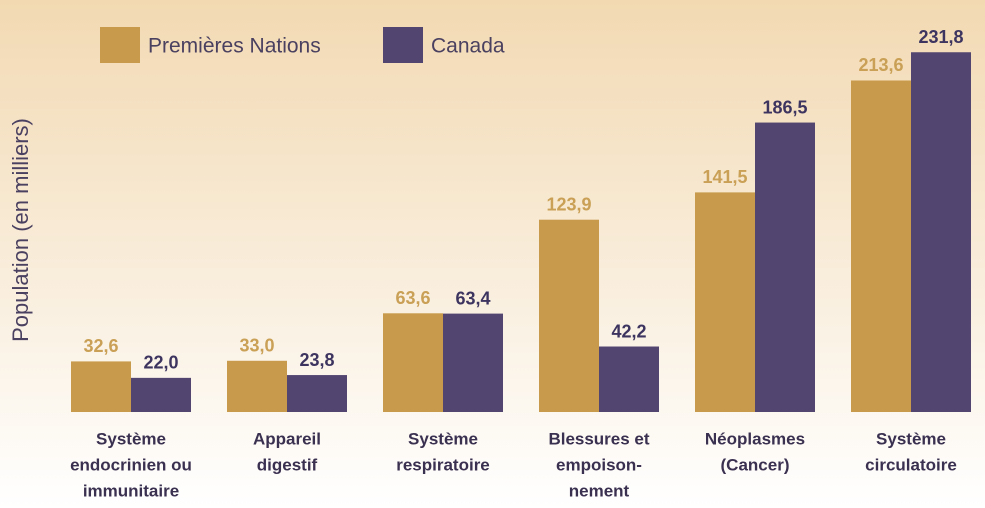 The width and height of the screenshot is (985, 508). What do you see at coordinates (755, 464) in the screenshot?
I see `x-tick-label: (Cancer)` at bounding box center [755, 464].